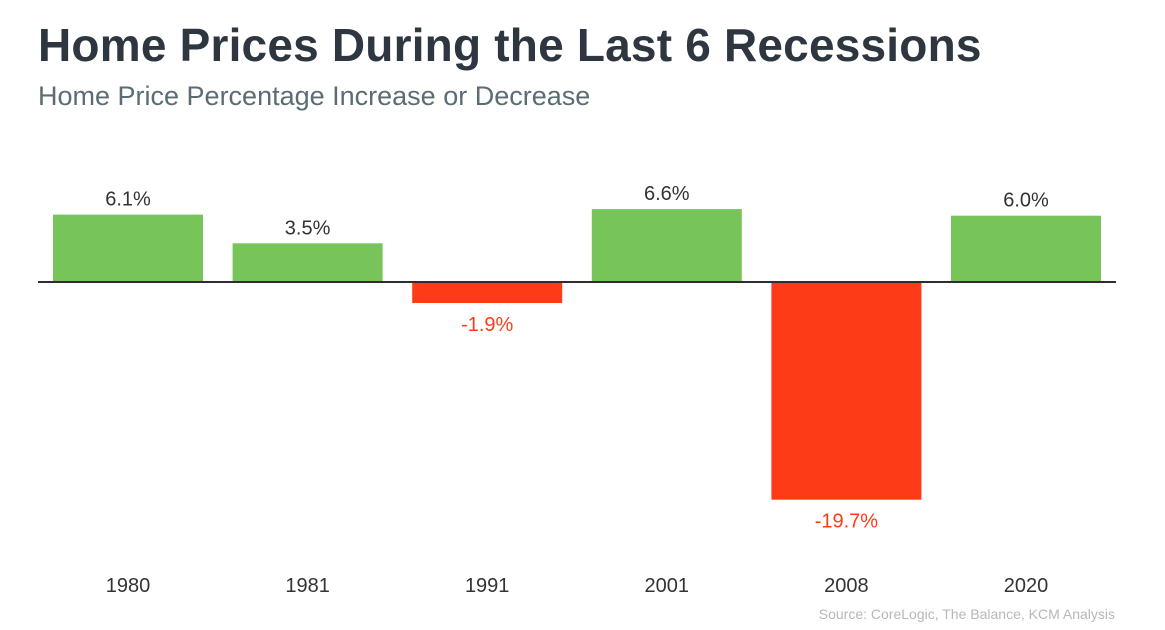  Describe the element at coordinates (667, 194) in the screenshot. I see `data-label-2001: 6.6%` at that location.